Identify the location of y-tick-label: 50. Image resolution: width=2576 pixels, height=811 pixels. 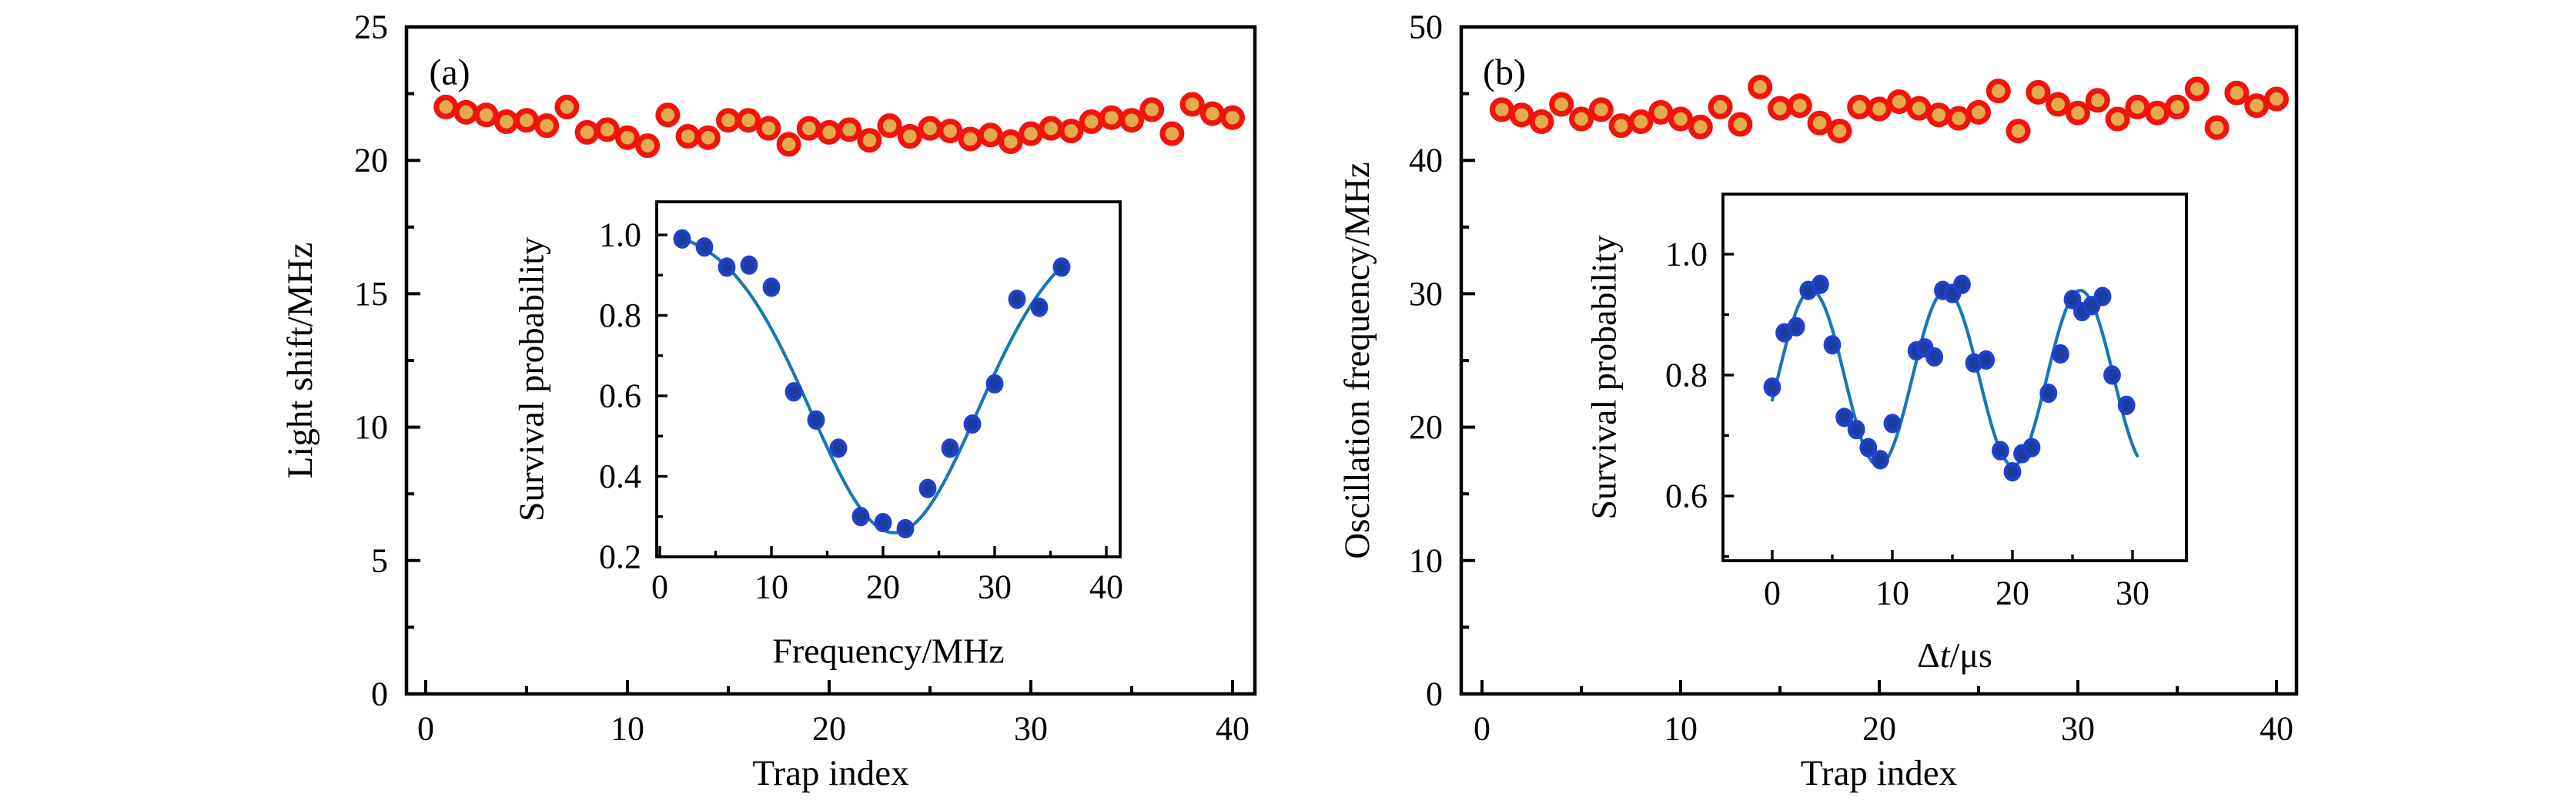
(1426, 27).